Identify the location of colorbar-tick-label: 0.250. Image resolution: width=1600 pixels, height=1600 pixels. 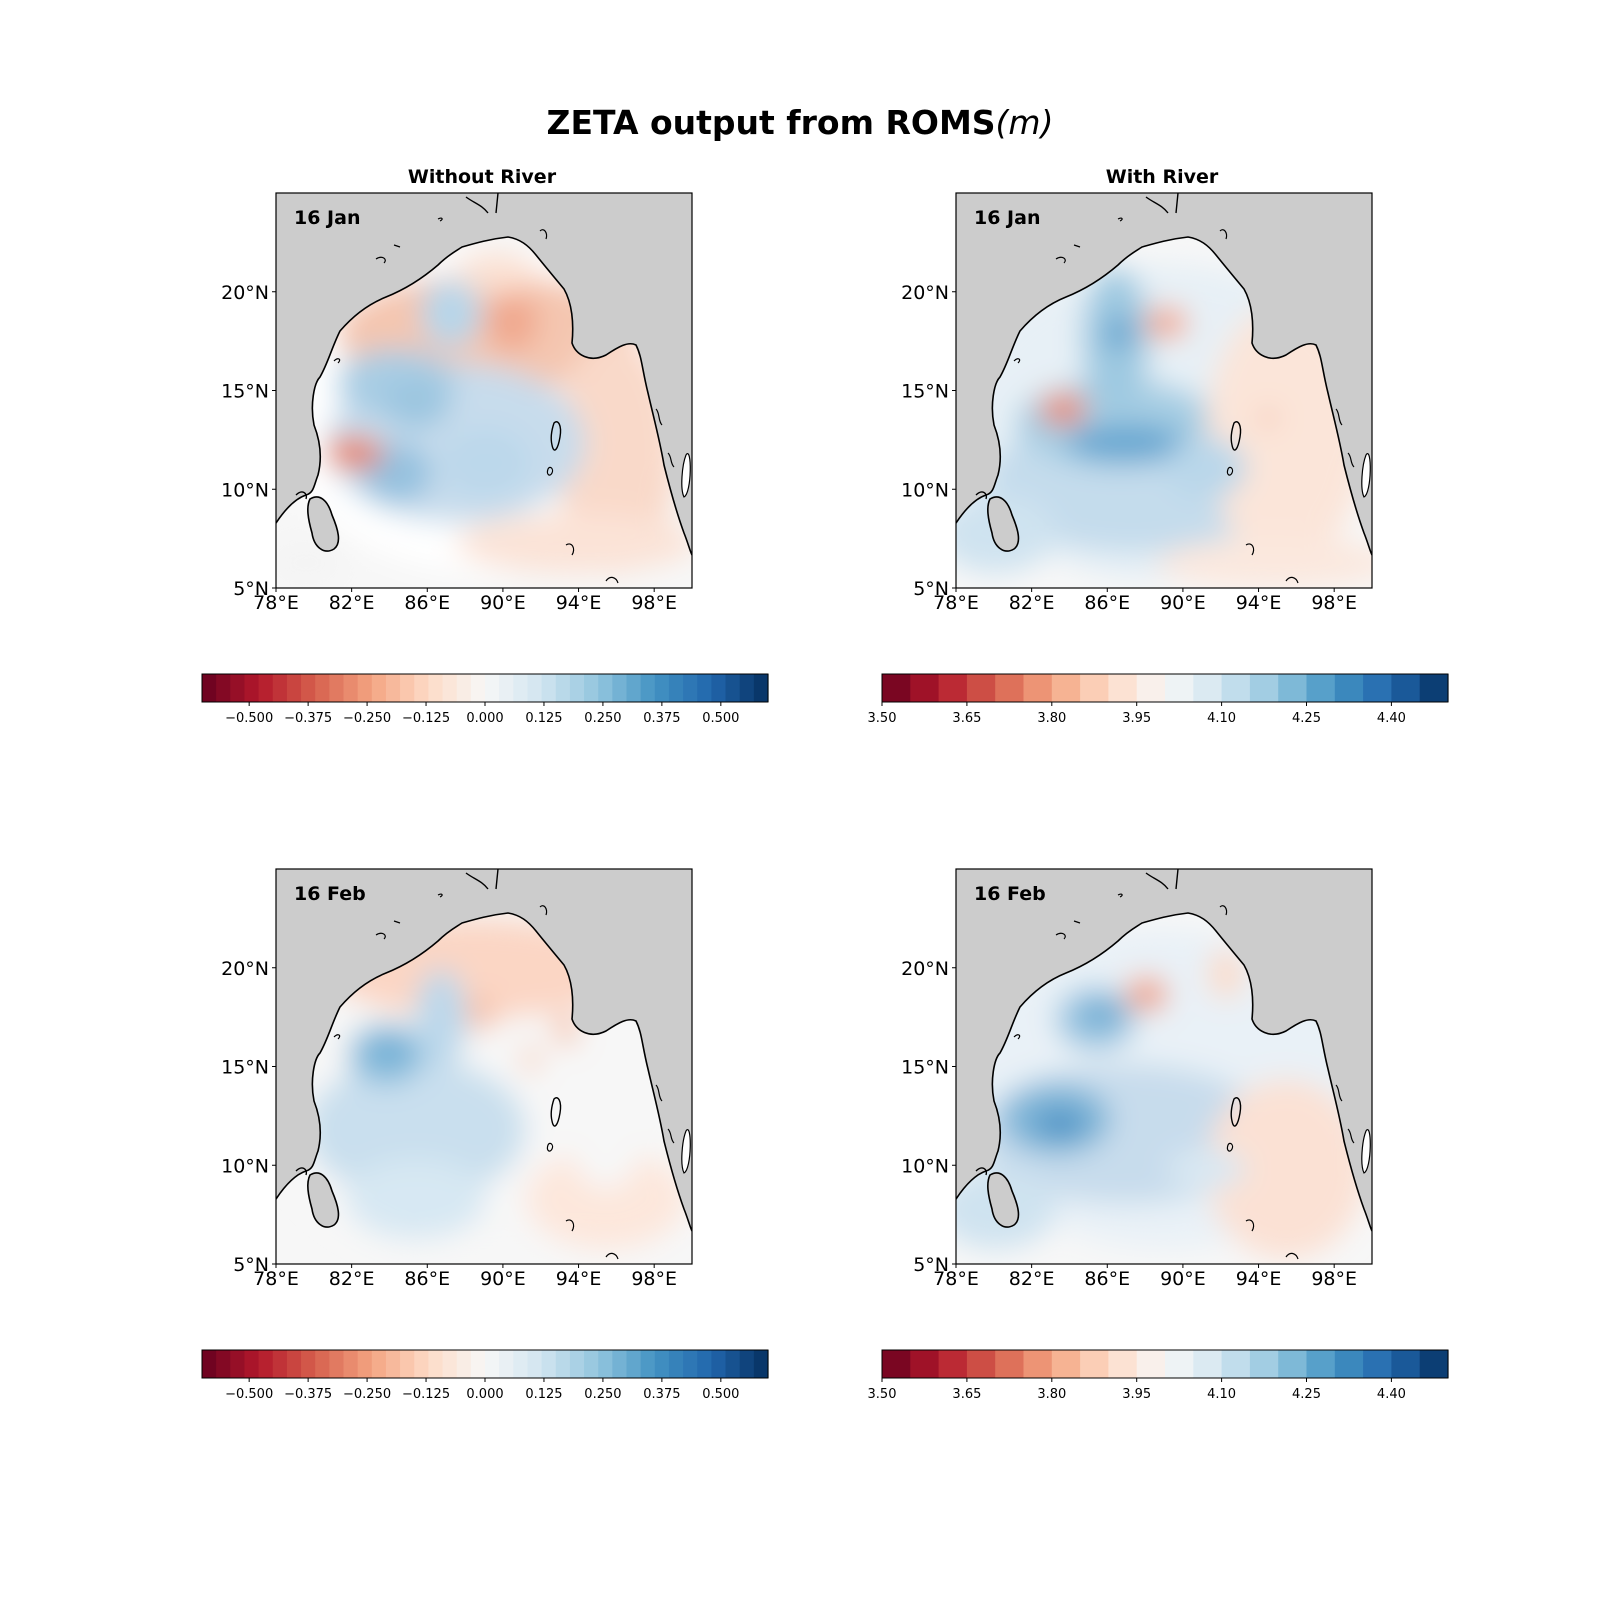
(602, 718).